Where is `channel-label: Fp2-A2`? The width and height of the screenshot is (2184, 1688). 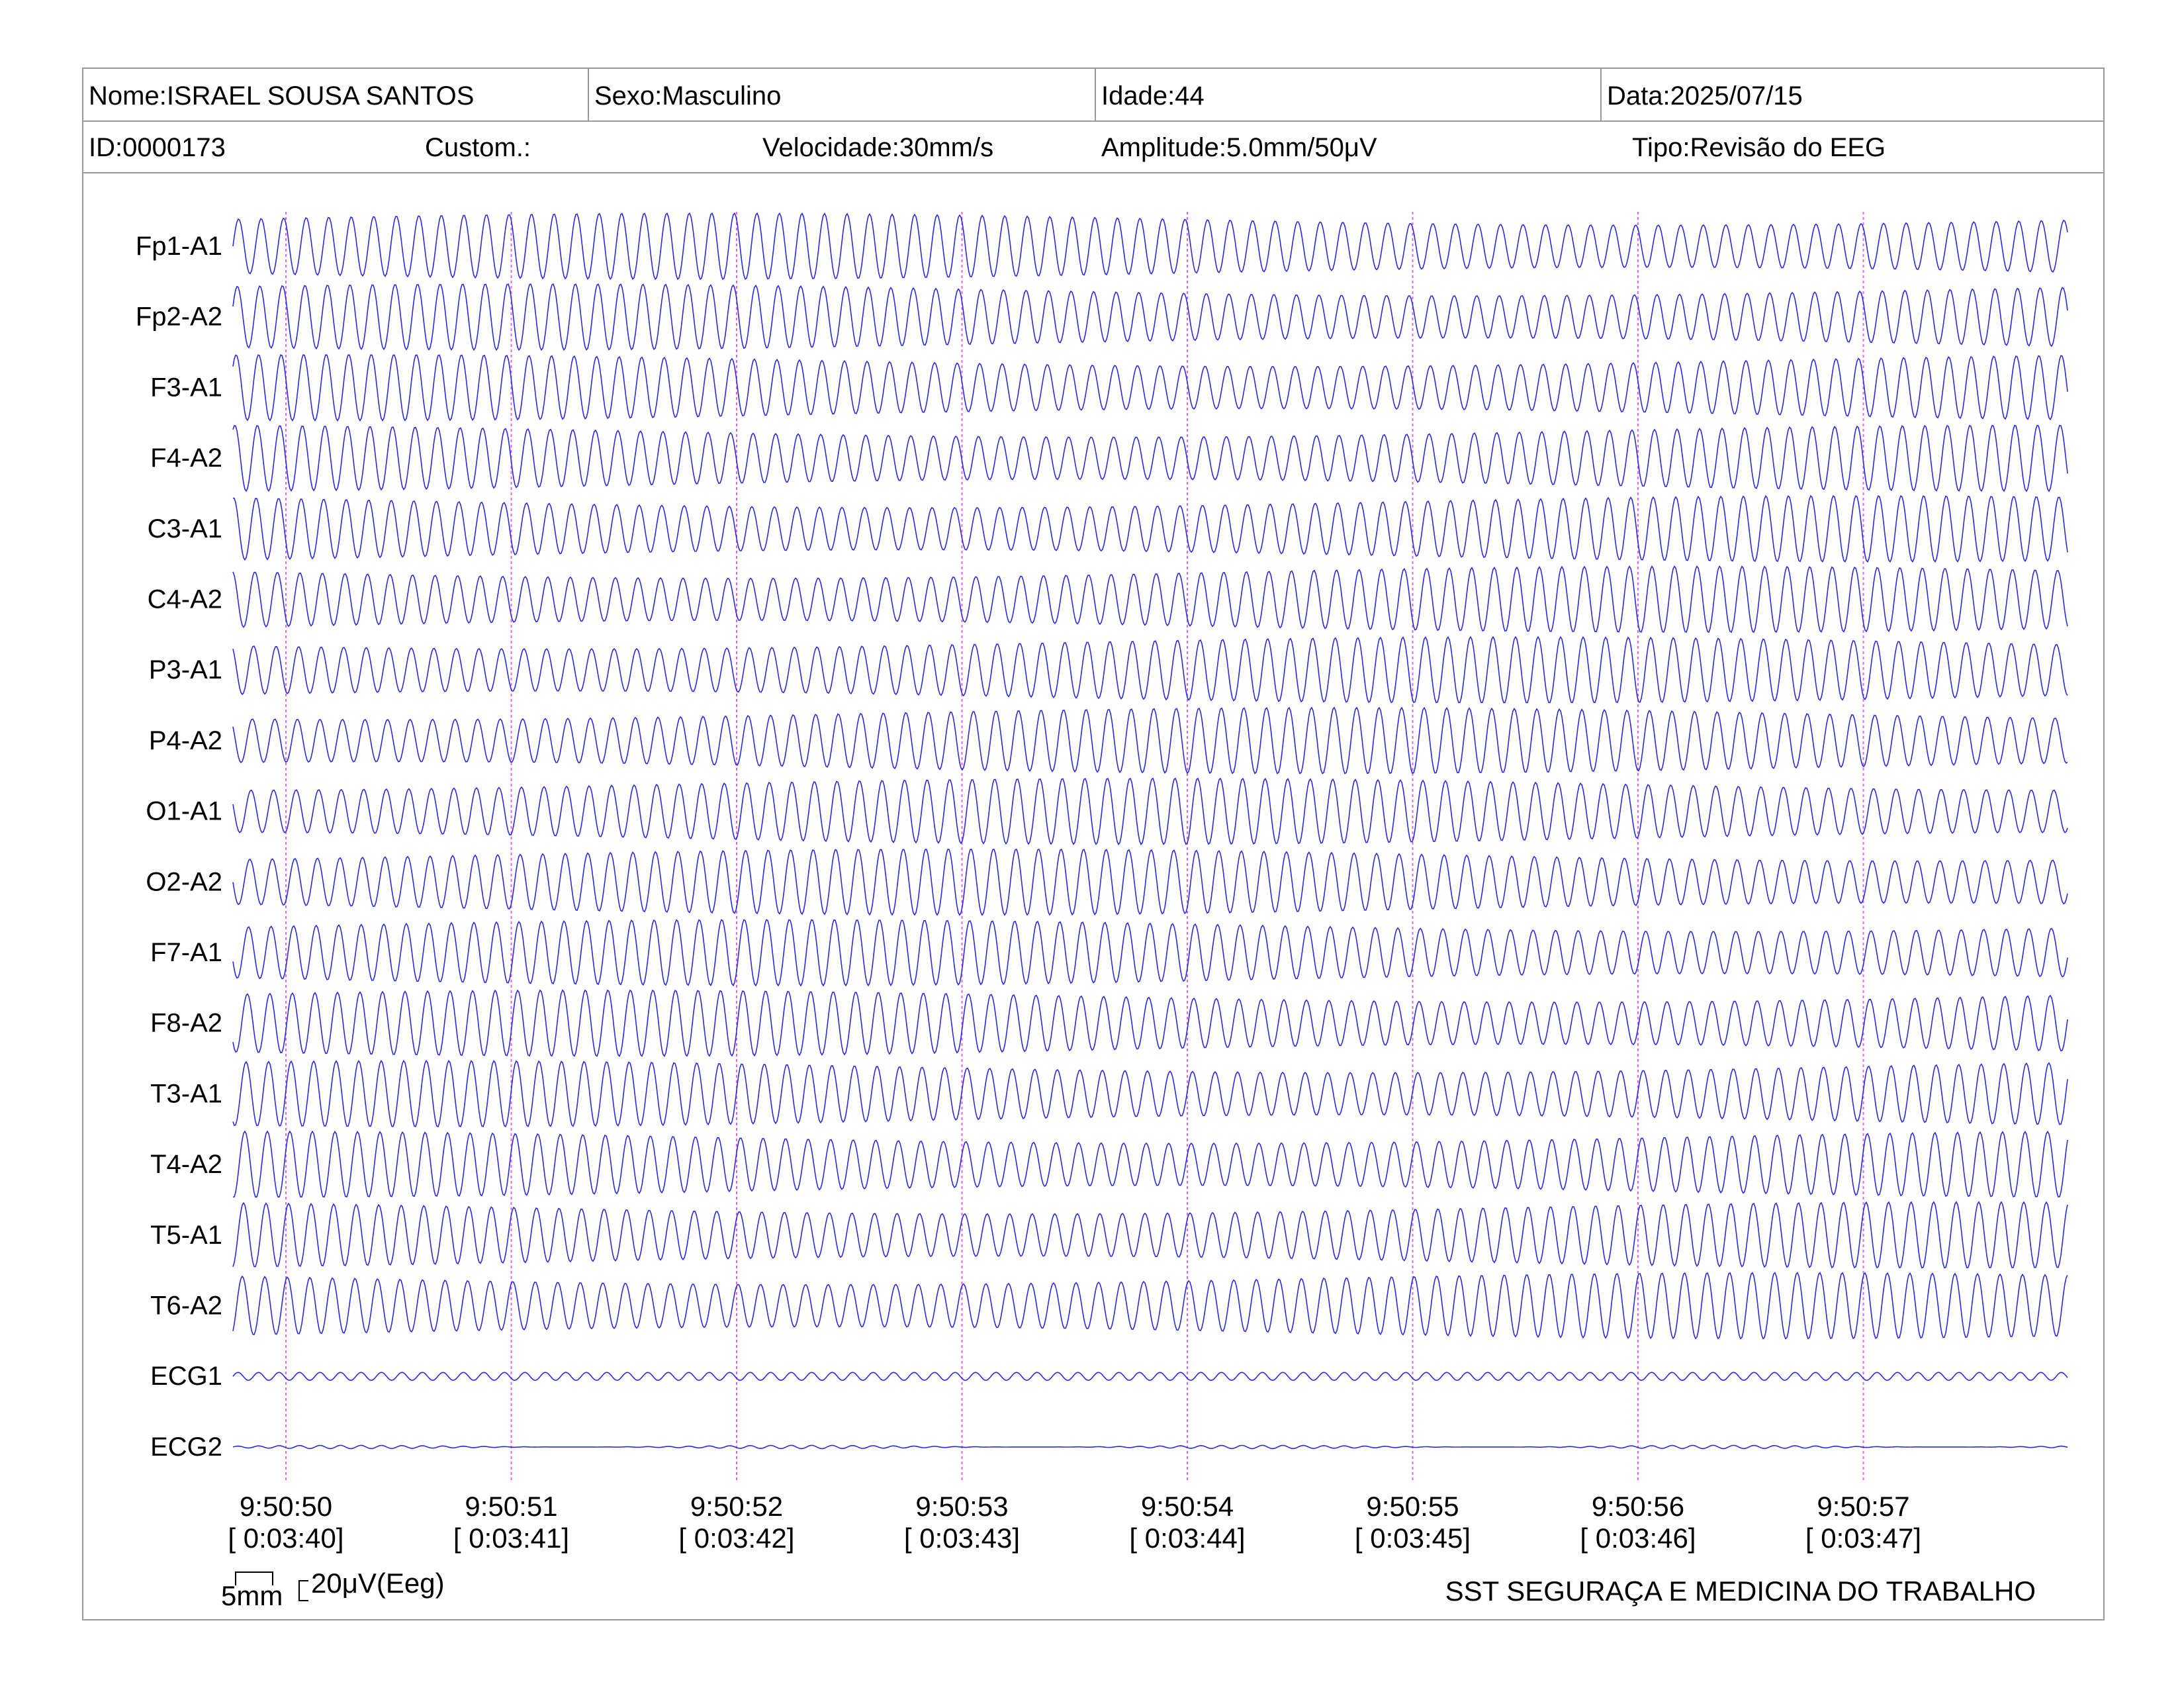
channel-label: Fp2-A2 is located at coordinates (179, 317).